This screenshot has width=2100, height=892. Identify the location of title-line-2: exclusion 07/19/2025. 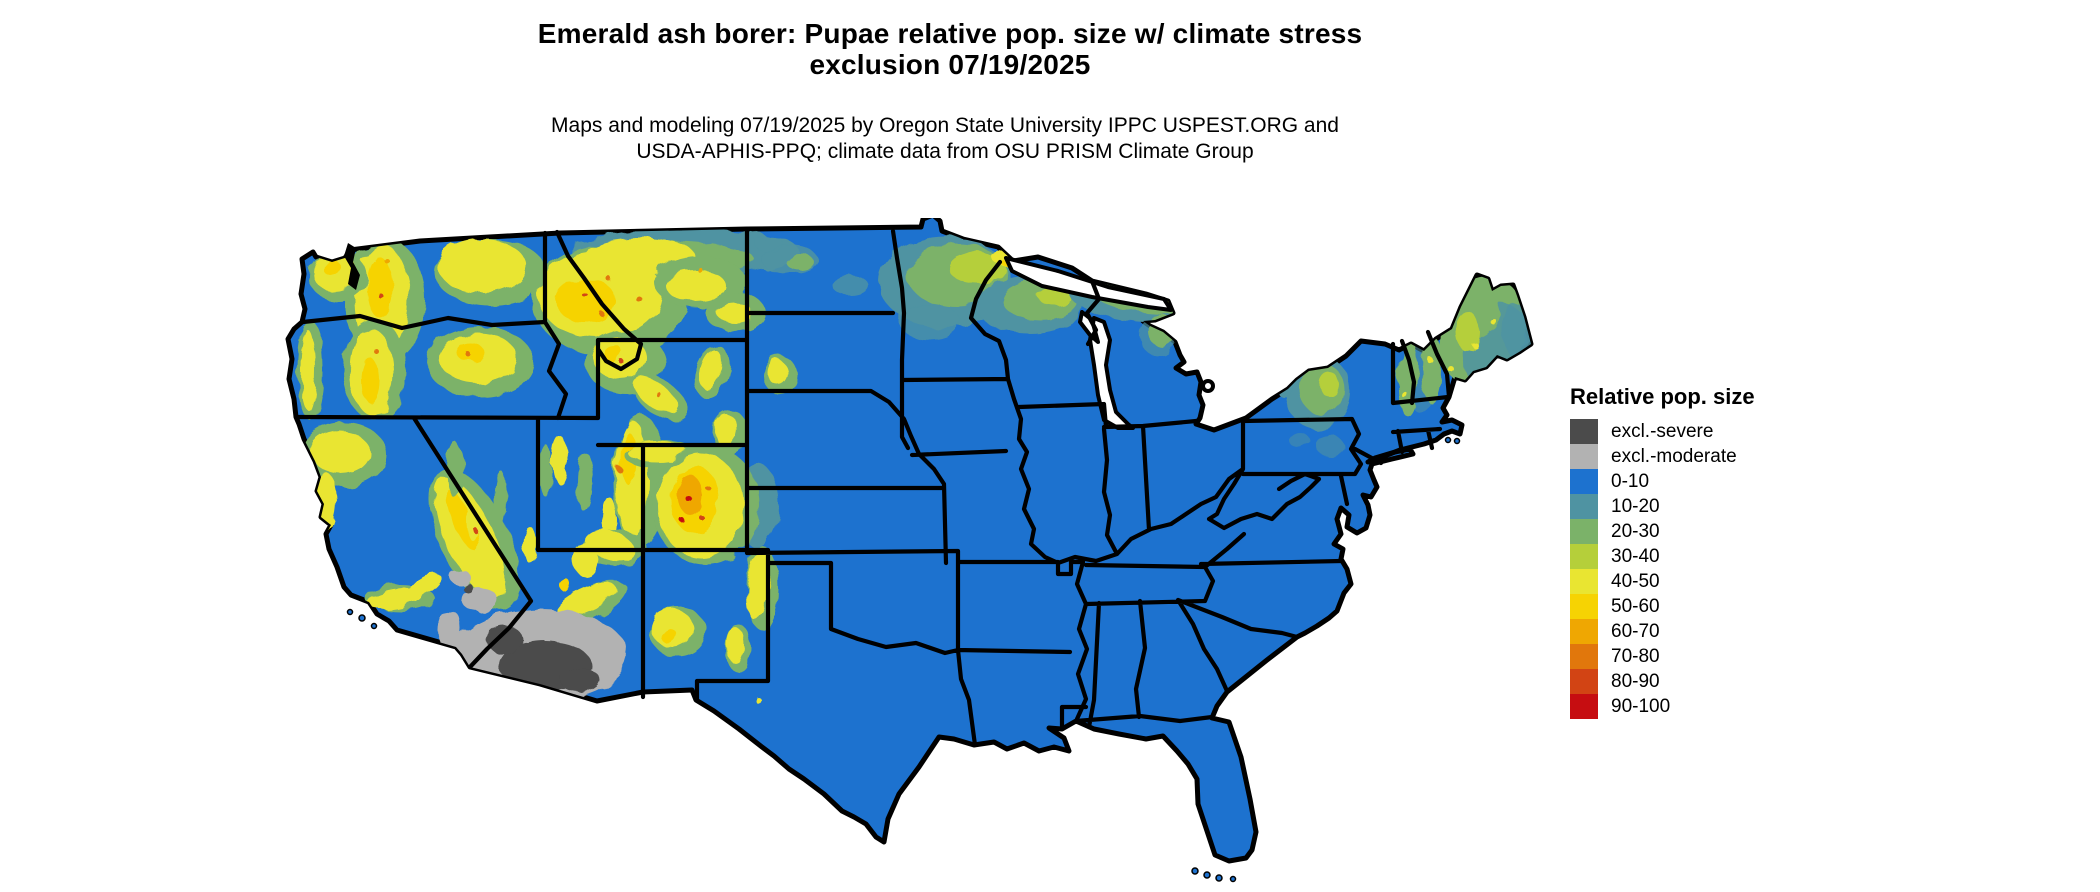
(950, 64).